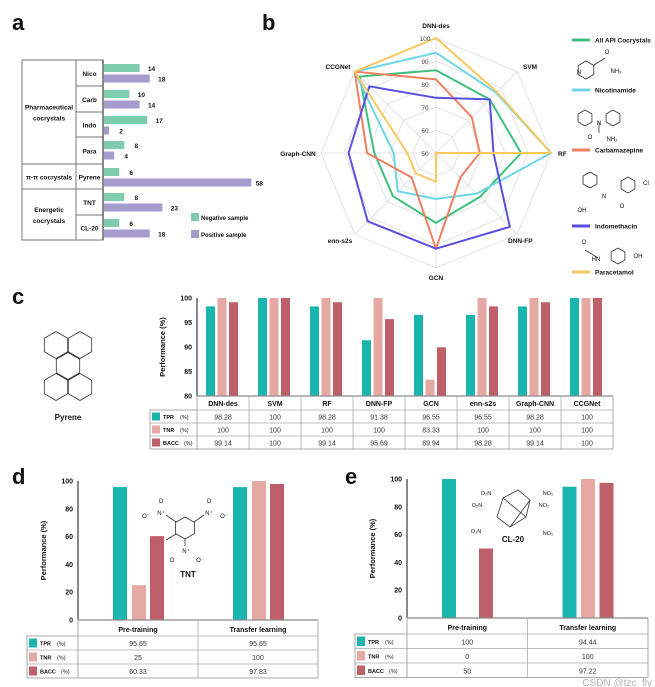 The width and height of the screenshot is (655, 687). What do you see at coordinates (425, 62) in the screenshot?
I see `radar-tick-label: 90` at bounding box center [425, 62].